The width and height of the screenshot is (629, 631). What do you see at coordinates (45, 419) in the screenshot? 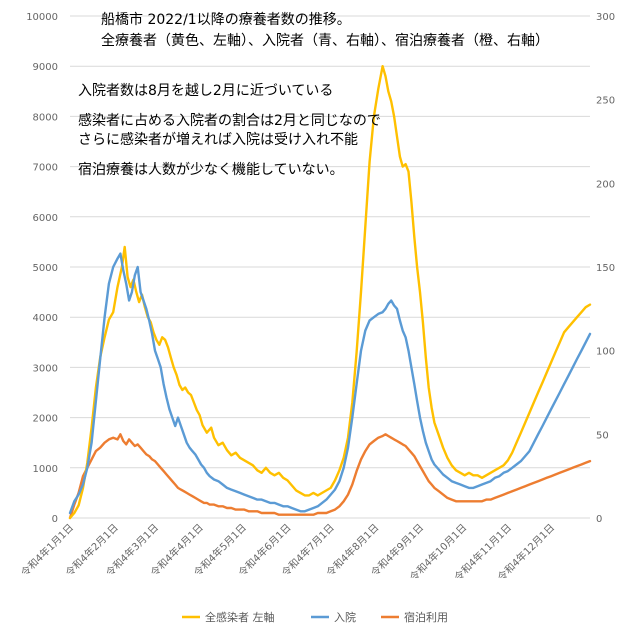
I see `left-tick-label: 2000` at bounding box center [45, 419].